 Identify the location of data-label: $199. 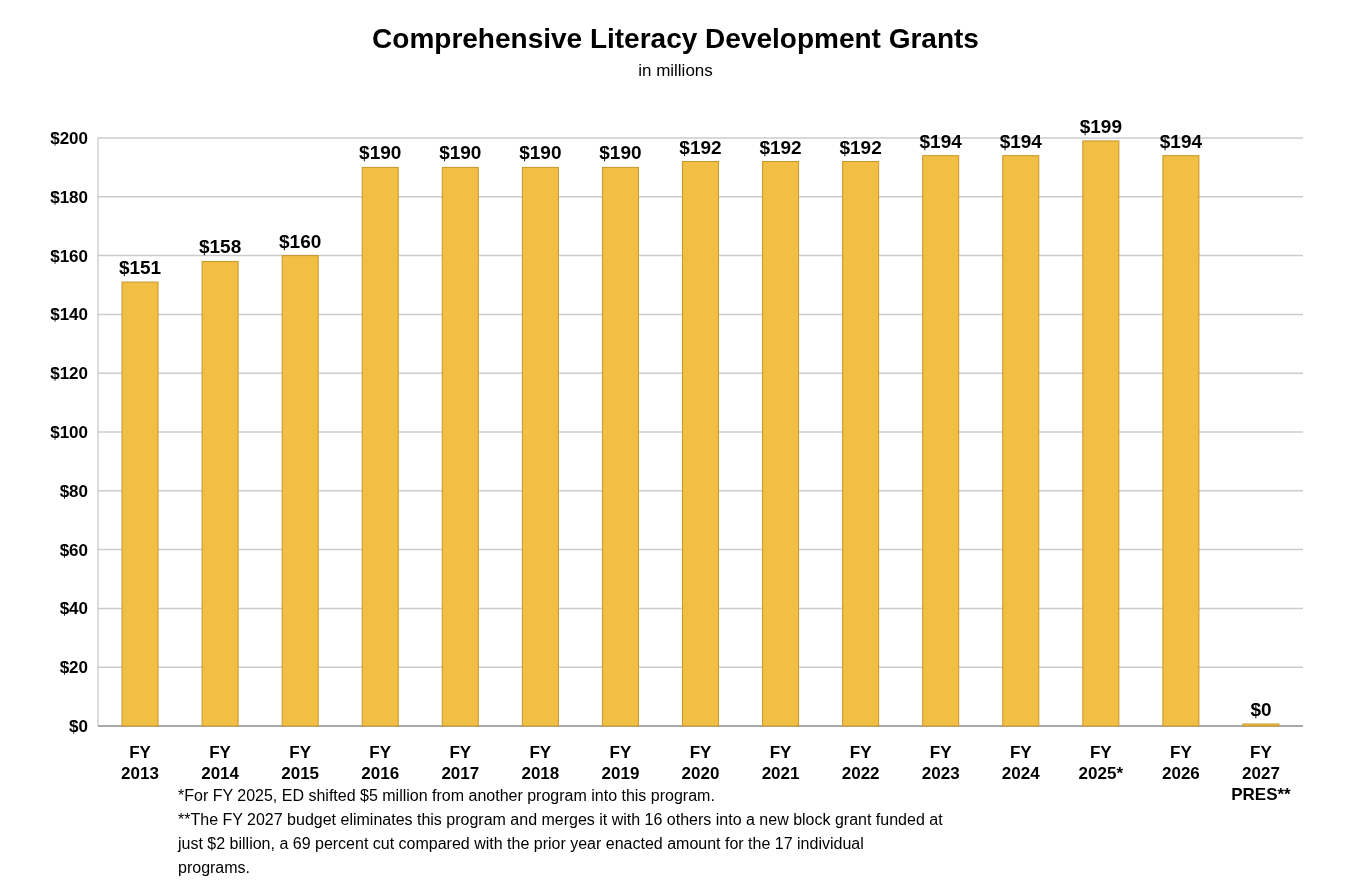
(1100, 126).